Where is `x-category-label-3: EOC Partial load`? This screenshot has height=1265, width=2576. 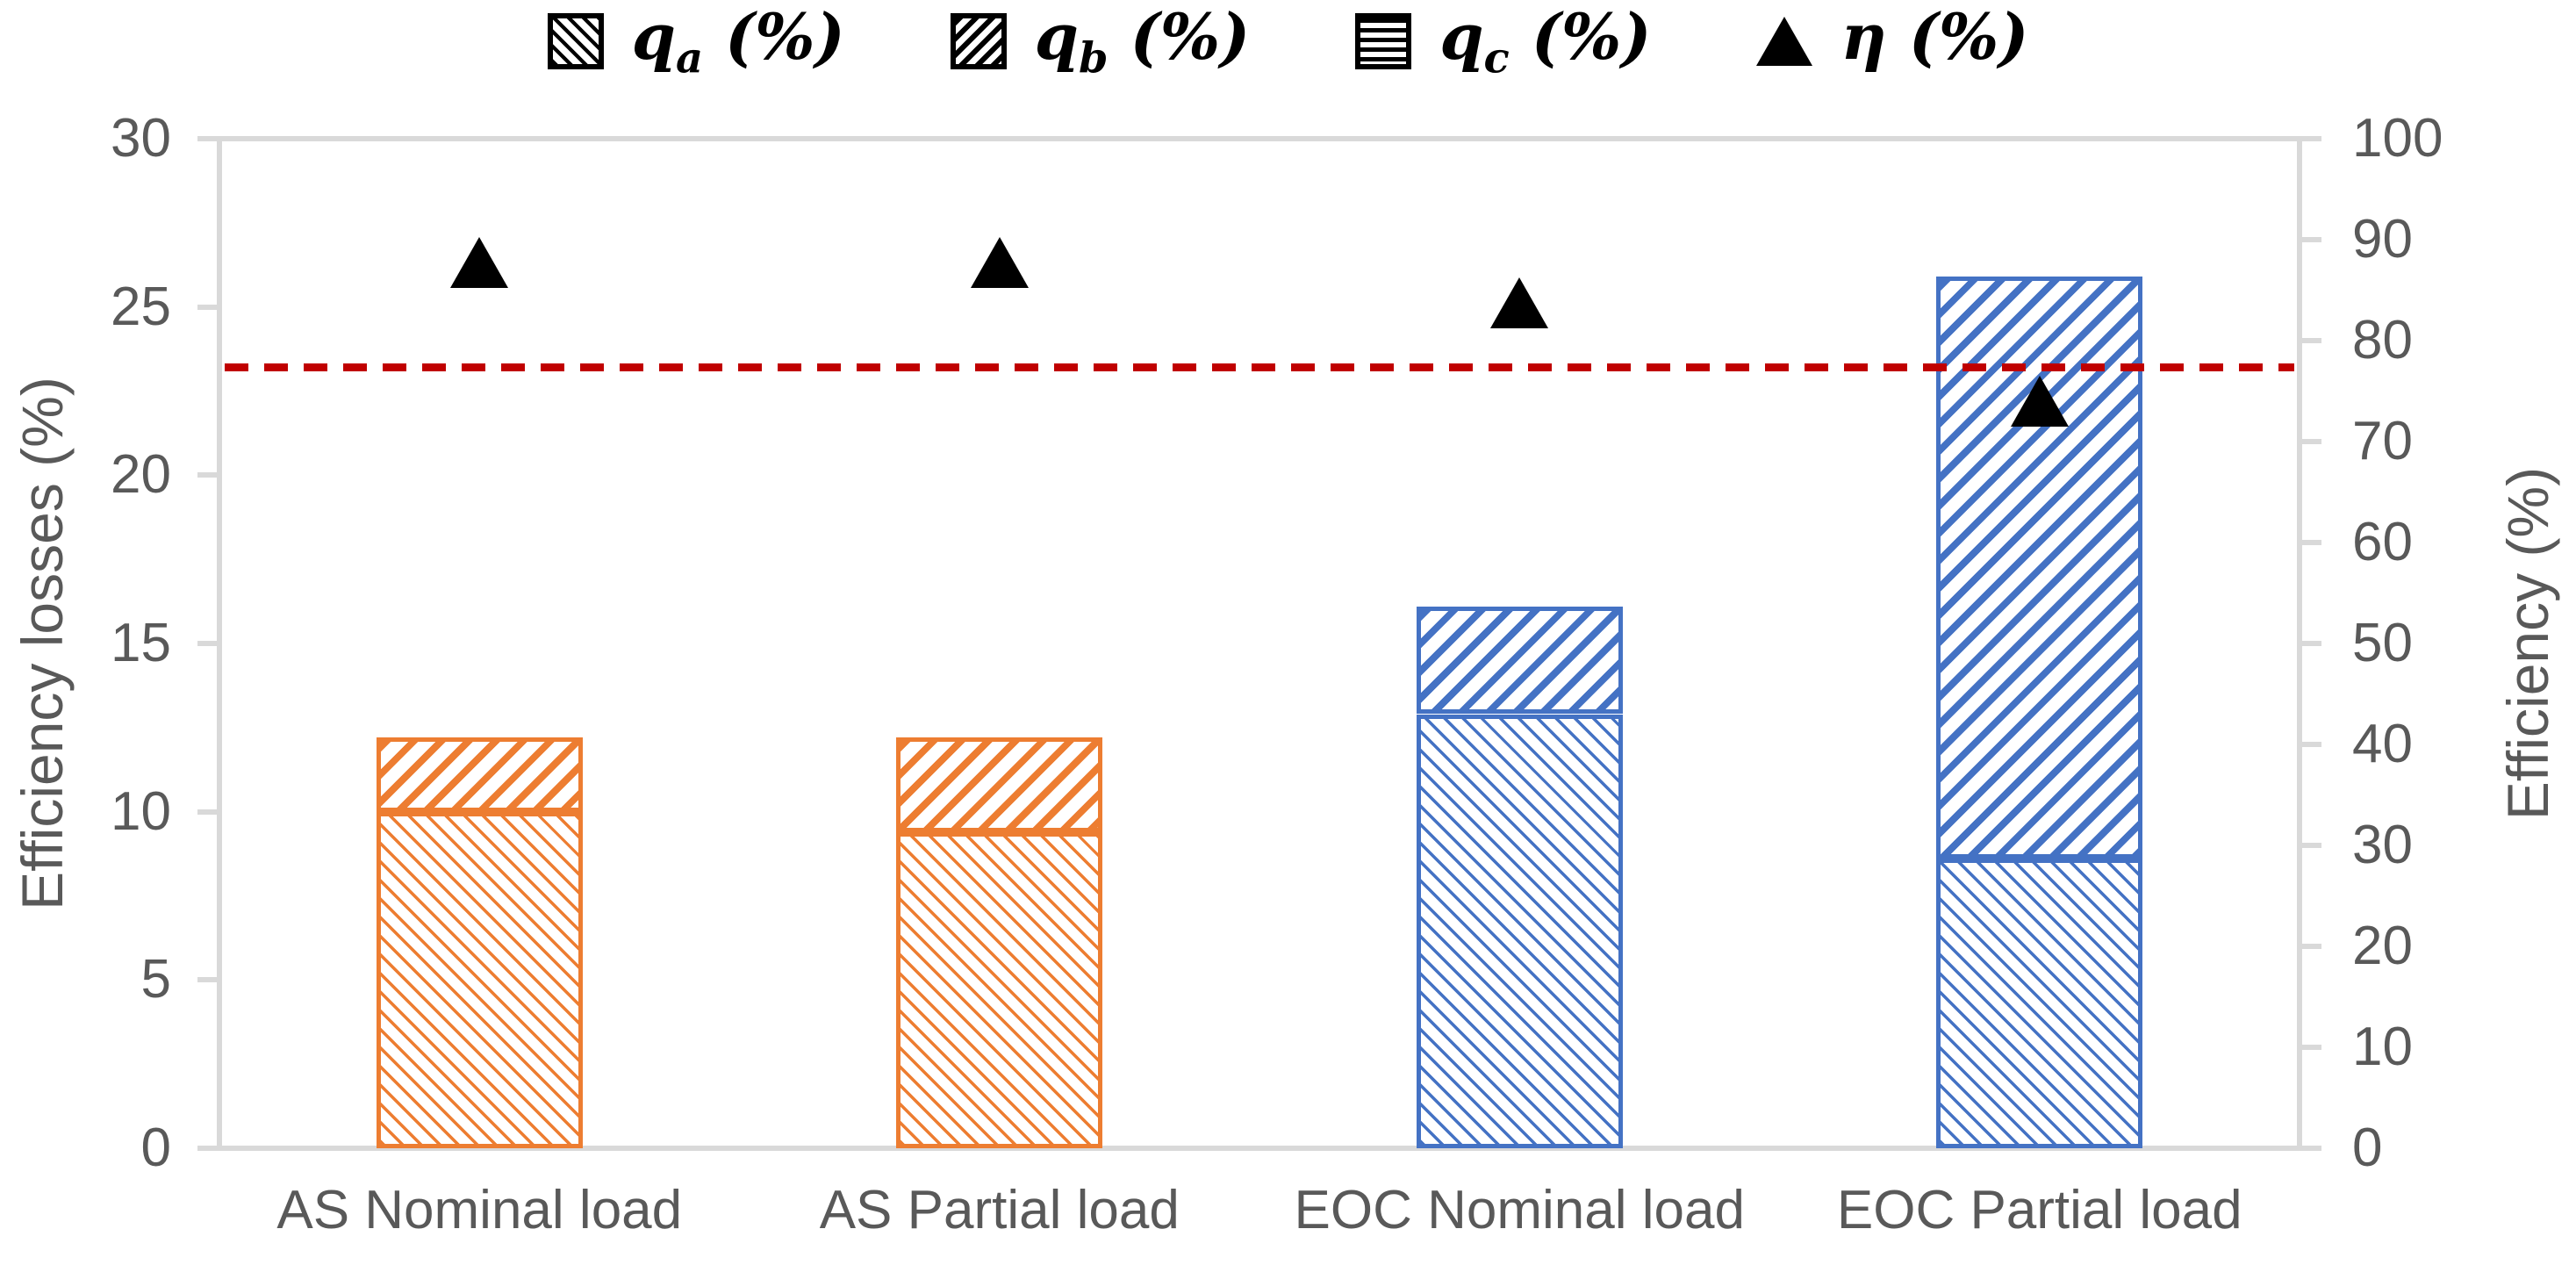
x-category-label-3: EOC Partial load is located at coordinates (2039, 1210).